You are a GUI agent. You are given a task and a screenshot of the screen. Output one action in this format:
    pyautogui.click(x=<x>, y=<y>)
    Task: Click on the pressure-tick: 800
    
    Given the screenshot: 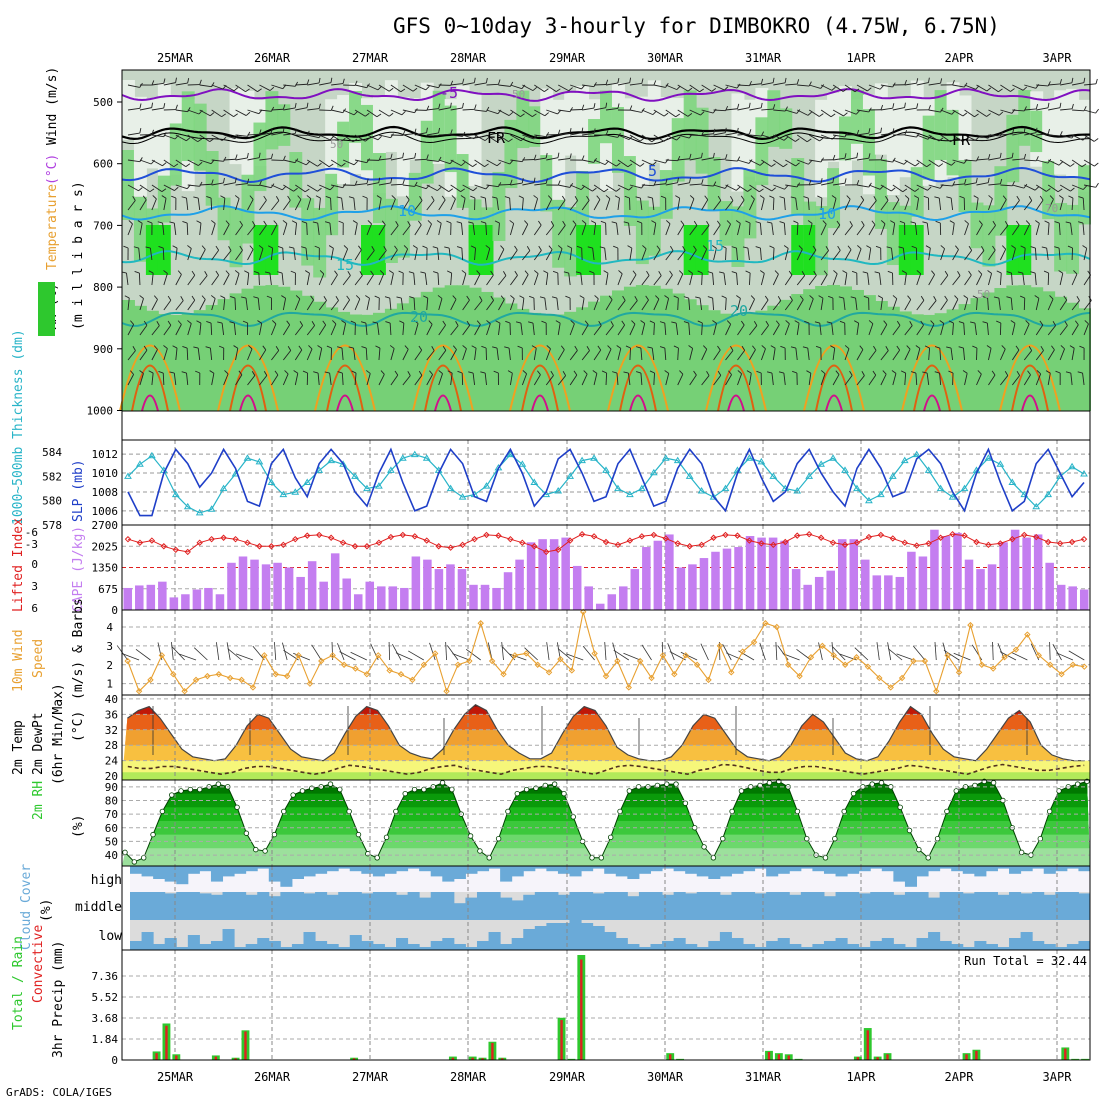 What is the action you would take?
    pyautogui.click(x=103, y=287)
    